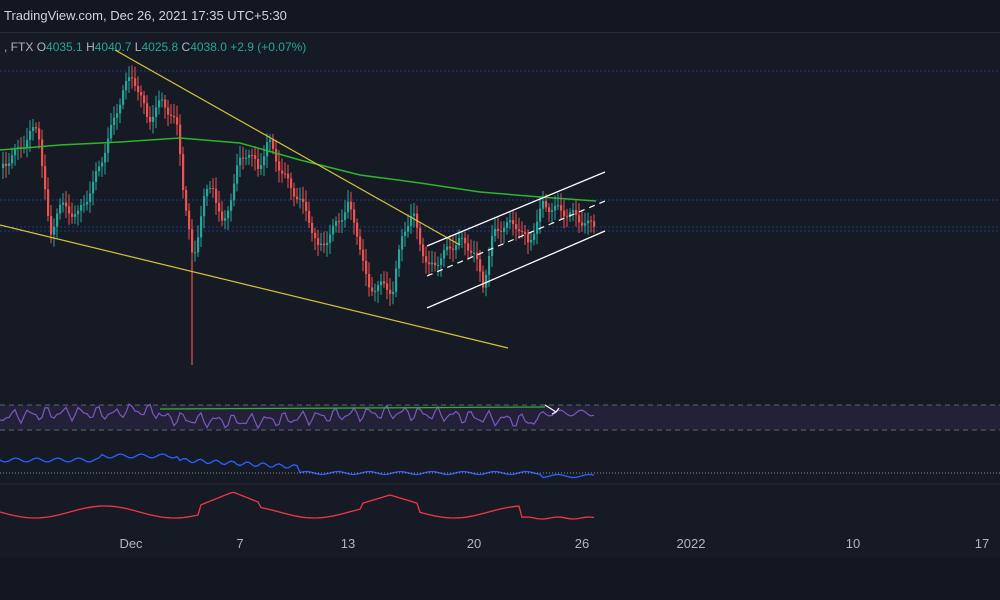 The height and width of the screenshot is (600, 1000). What do you see at coordinates (552, 409) in the screenshot?
I see `rsi-arrow-icon` at bounding box center [552, 409].